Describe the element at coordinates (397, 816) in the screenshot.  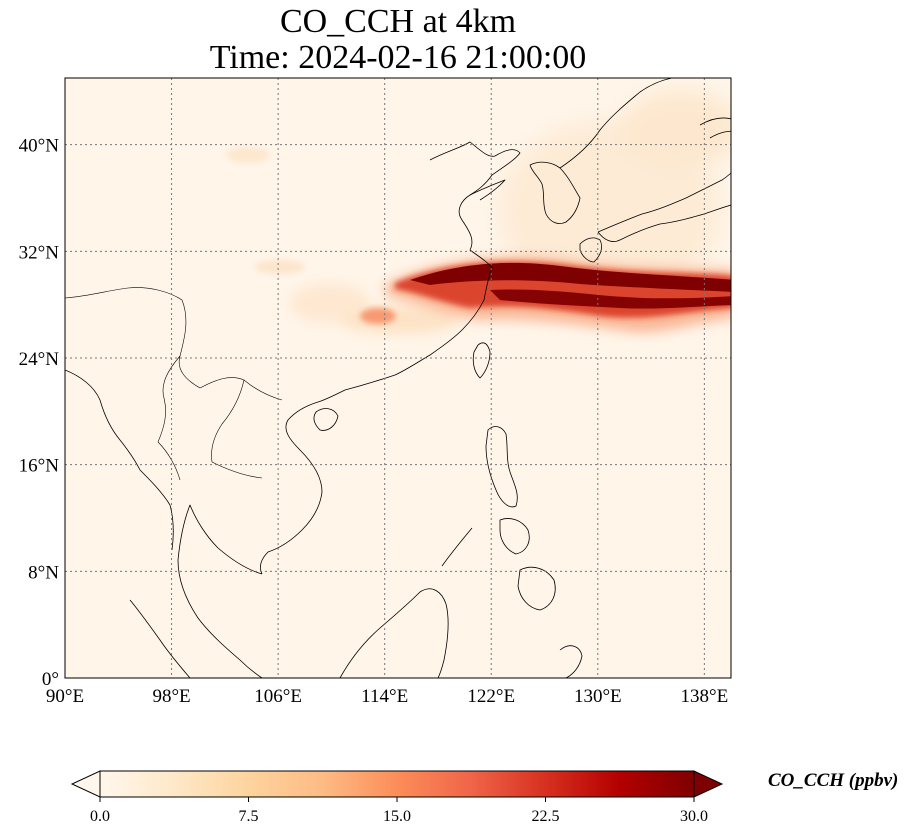
I see `colorbar-tick-label: 15.0` at that location.